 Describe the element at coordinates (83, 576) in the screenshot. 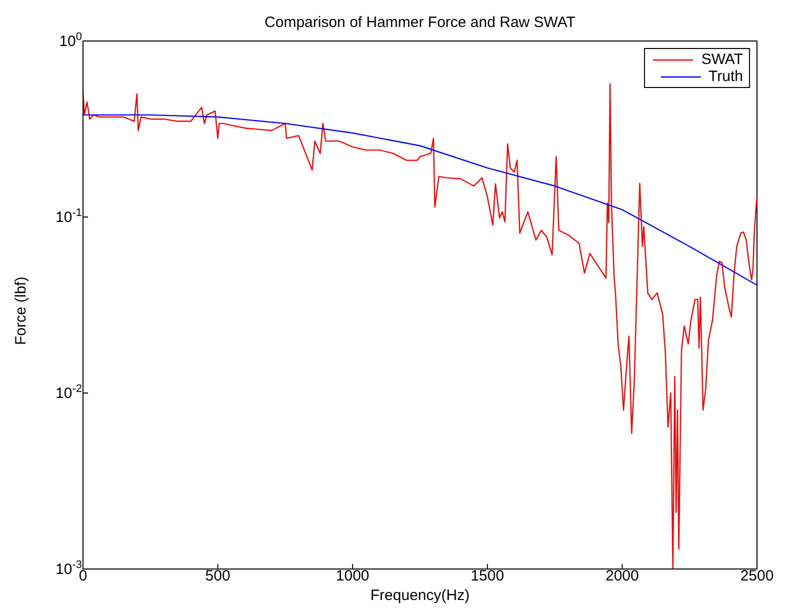

I see `x-tick-label: 0` at that location.